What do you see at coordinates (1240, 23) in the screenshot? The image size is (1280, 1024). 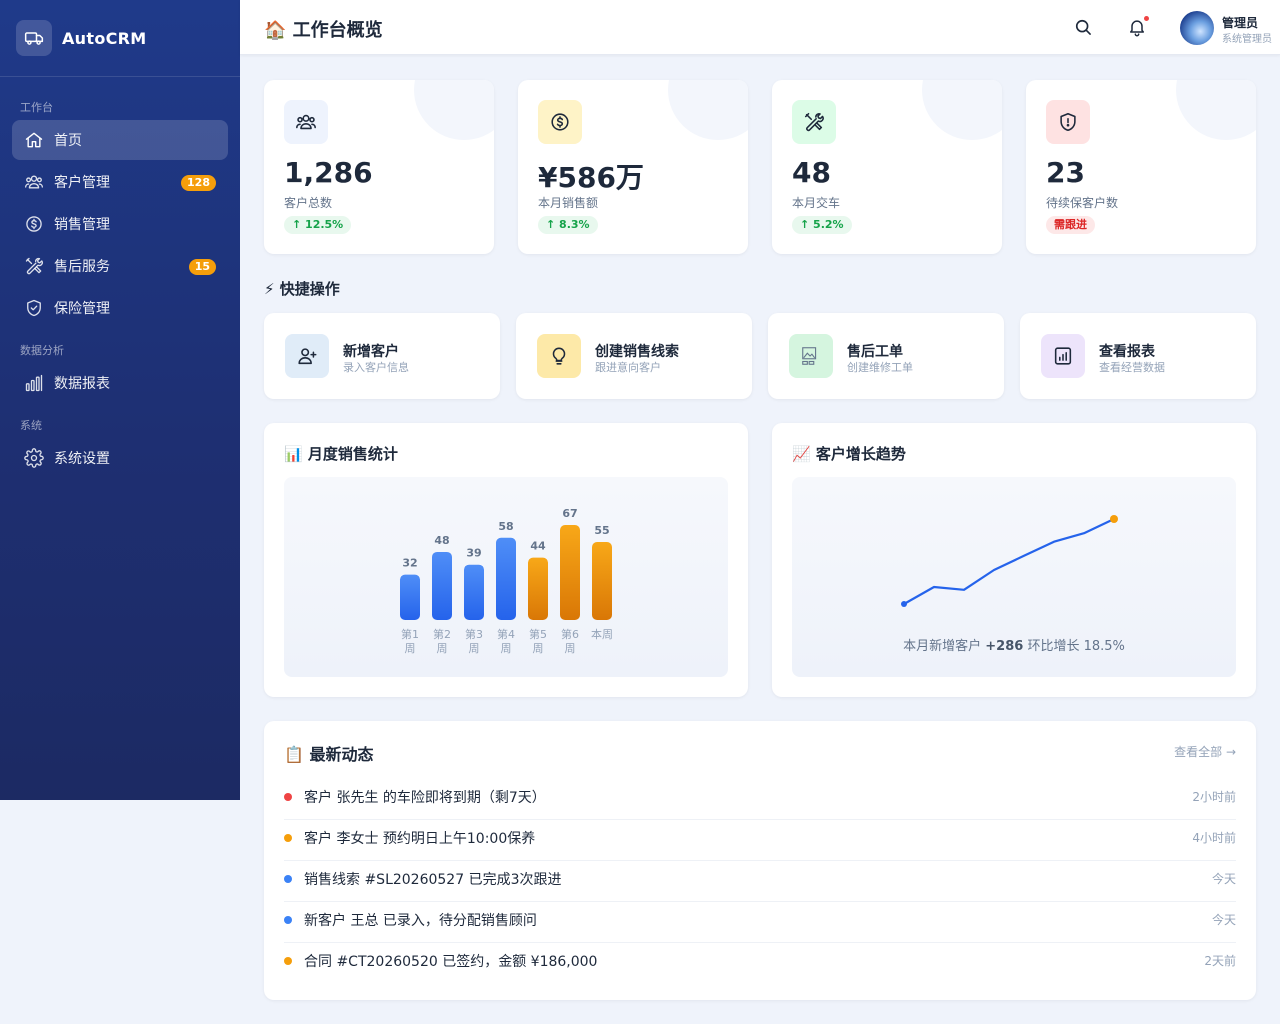 I see `user-name: 管理员` at bounding box center [1240, 23].